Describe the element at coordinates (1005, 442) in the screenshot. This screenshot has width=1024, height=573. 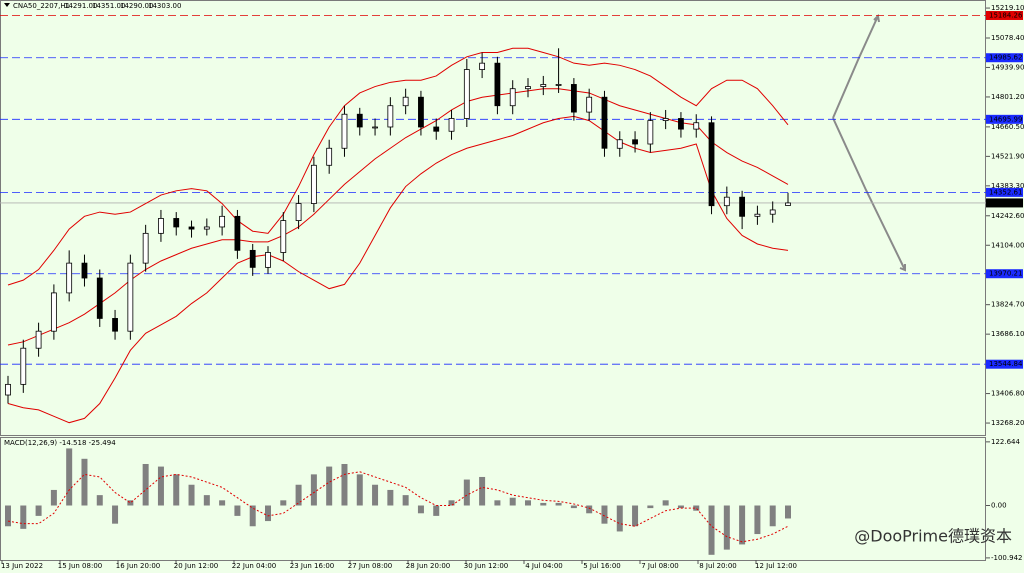
I see `y-tick-label: 122.644` at that location.